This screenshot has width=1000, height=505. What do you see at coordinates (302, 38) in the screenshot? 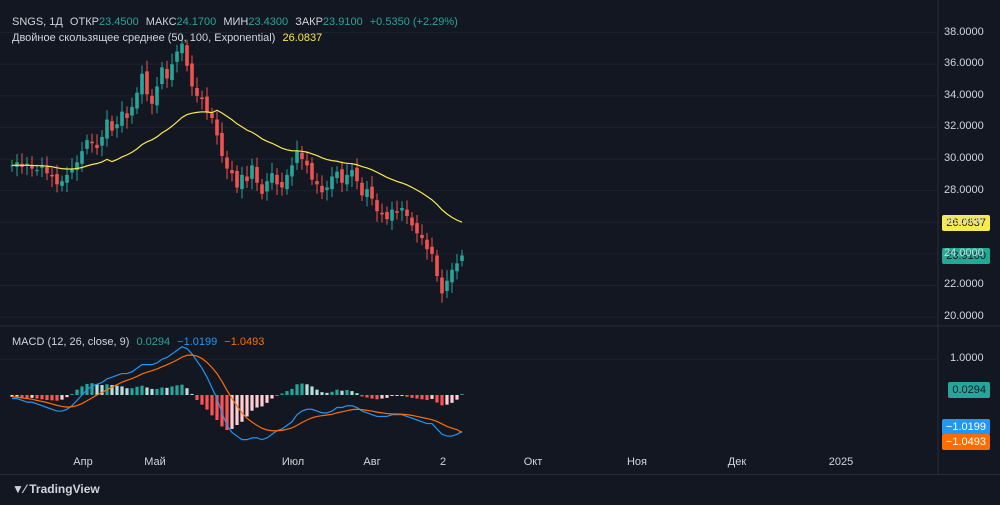
I see `legend-ma-value: 26.0837` at bounding box center [302, 38].